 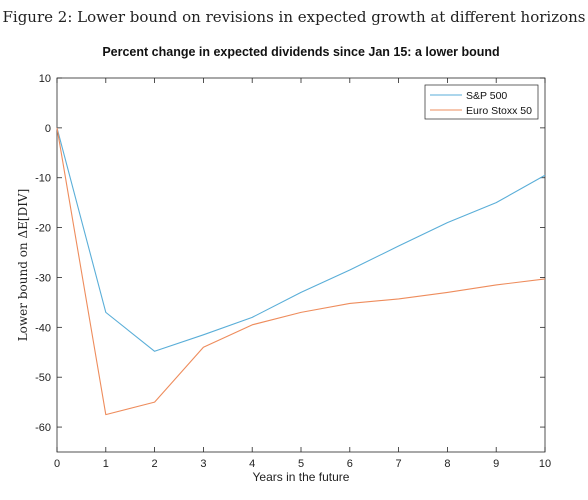 I want to click on y-tick-label: 0, so click(x=48, y=129).